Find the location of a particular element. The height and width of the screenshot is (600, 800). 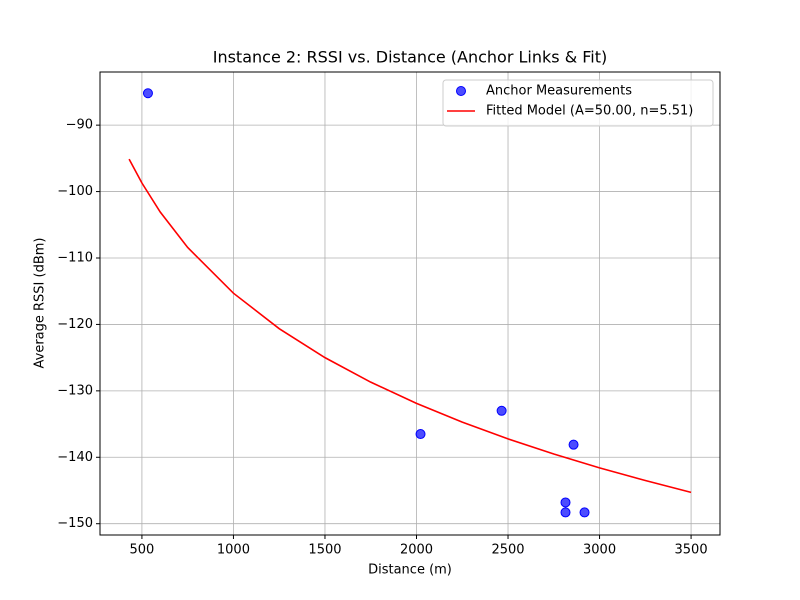

x-tick-label: 2000 is located at coordinates (416, 550).